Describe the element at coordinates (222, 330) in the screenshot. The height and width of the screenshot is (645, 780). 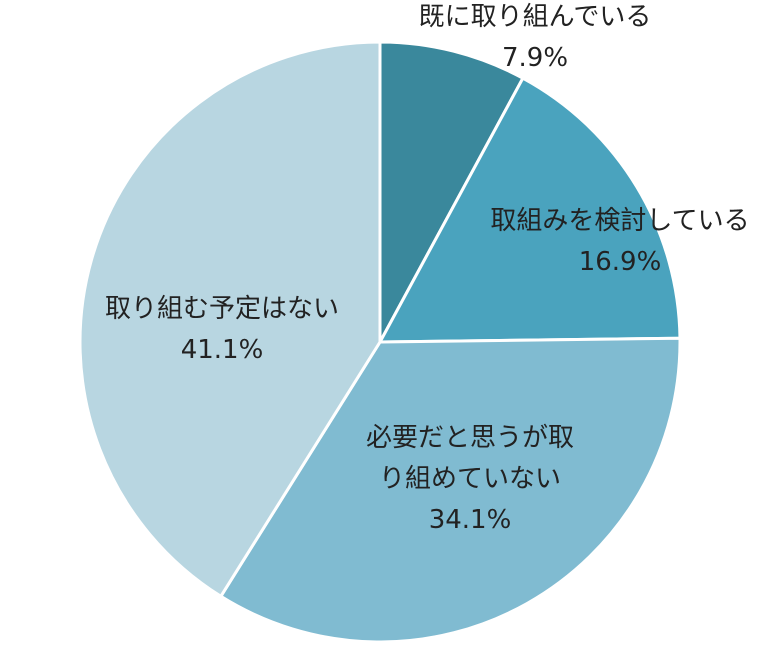
I see `slice-label: 取り組む予定はない 41.1%` at that location.